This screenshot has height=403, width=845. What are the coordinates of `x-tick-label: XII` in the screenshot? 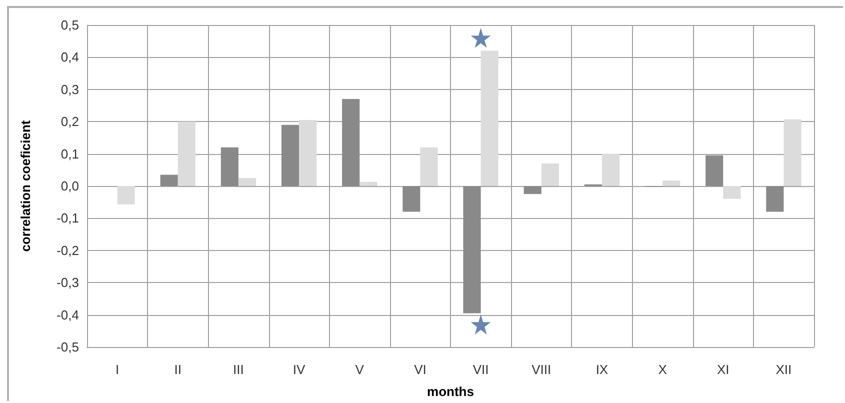 It's located at (784, 369).